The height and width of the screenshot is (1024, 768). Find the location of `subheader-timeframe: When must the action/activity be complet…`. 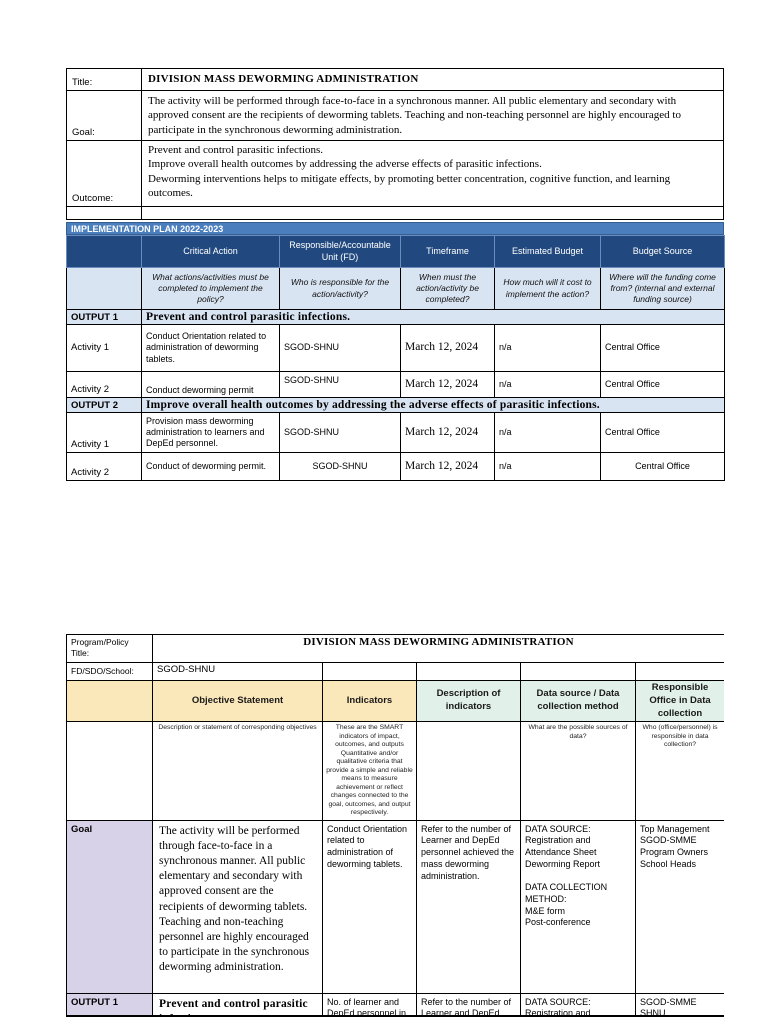

subheader-timeframe: When must the action/activity be complet… is located at coordinates (447, 288).